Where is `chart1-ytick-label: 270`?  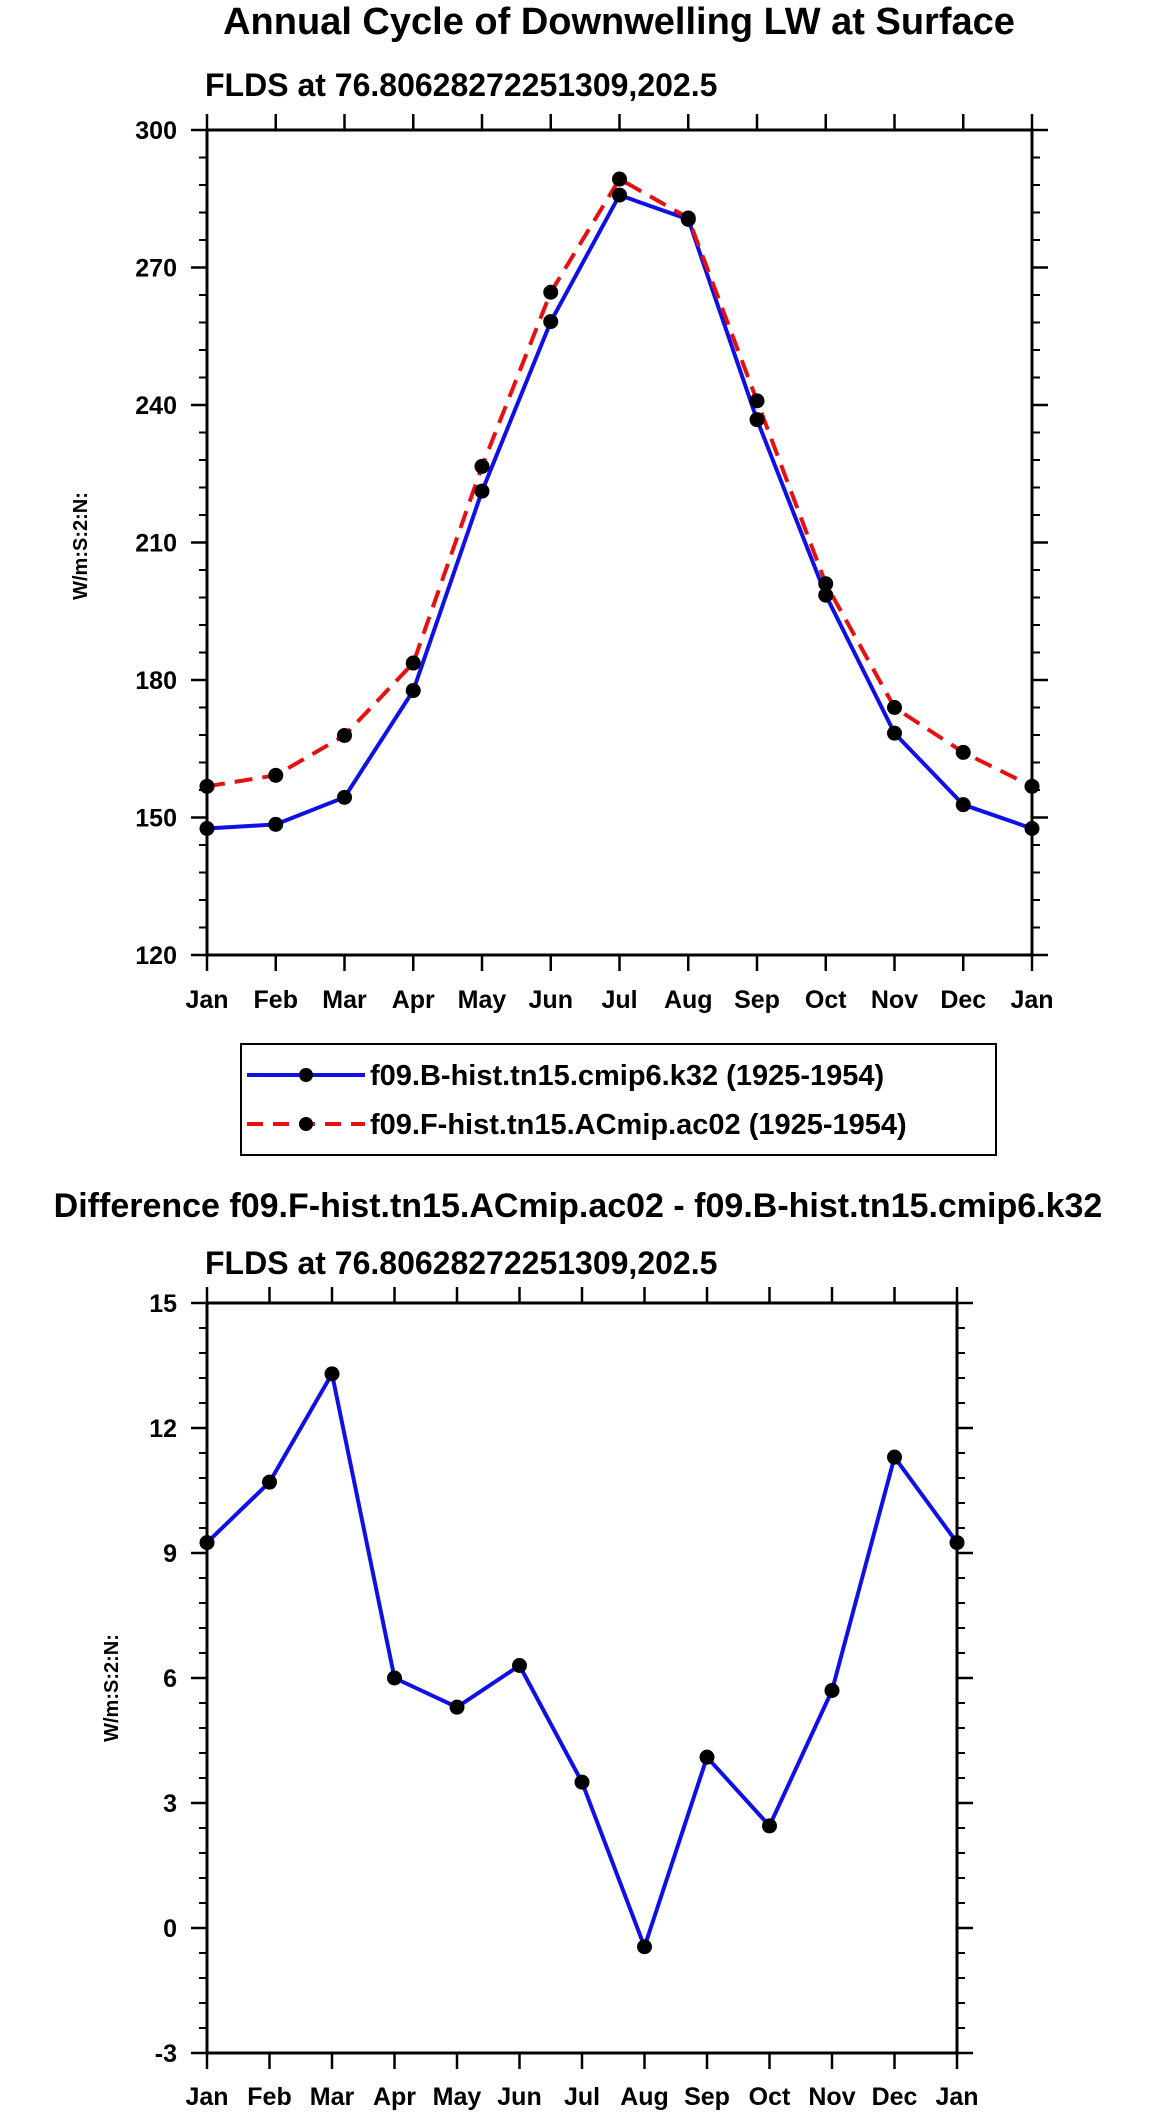 chart1-ytick-label: 270 is located at coordinates (156, 269).